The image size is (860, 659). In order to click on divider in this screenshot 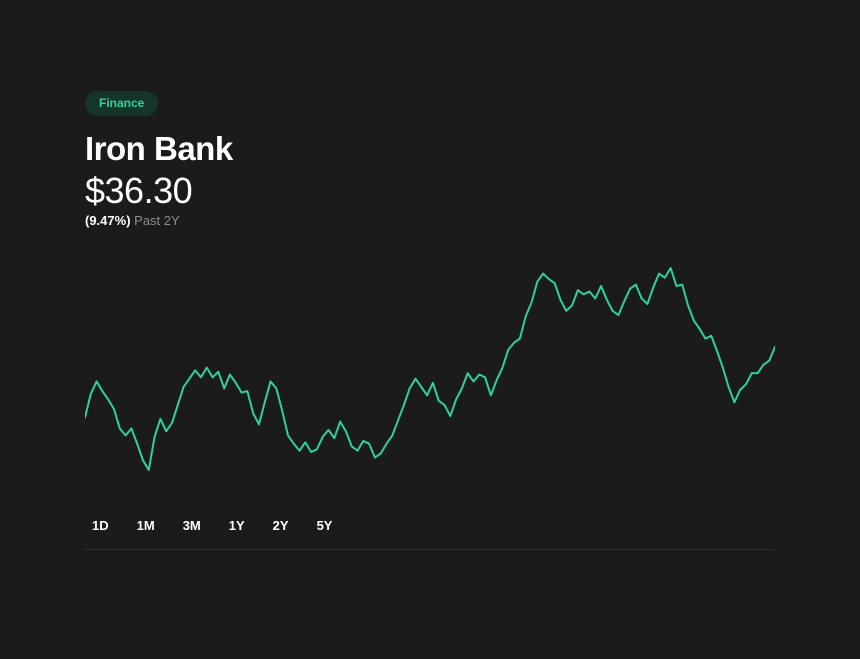, I will do `click(430, 549)`.